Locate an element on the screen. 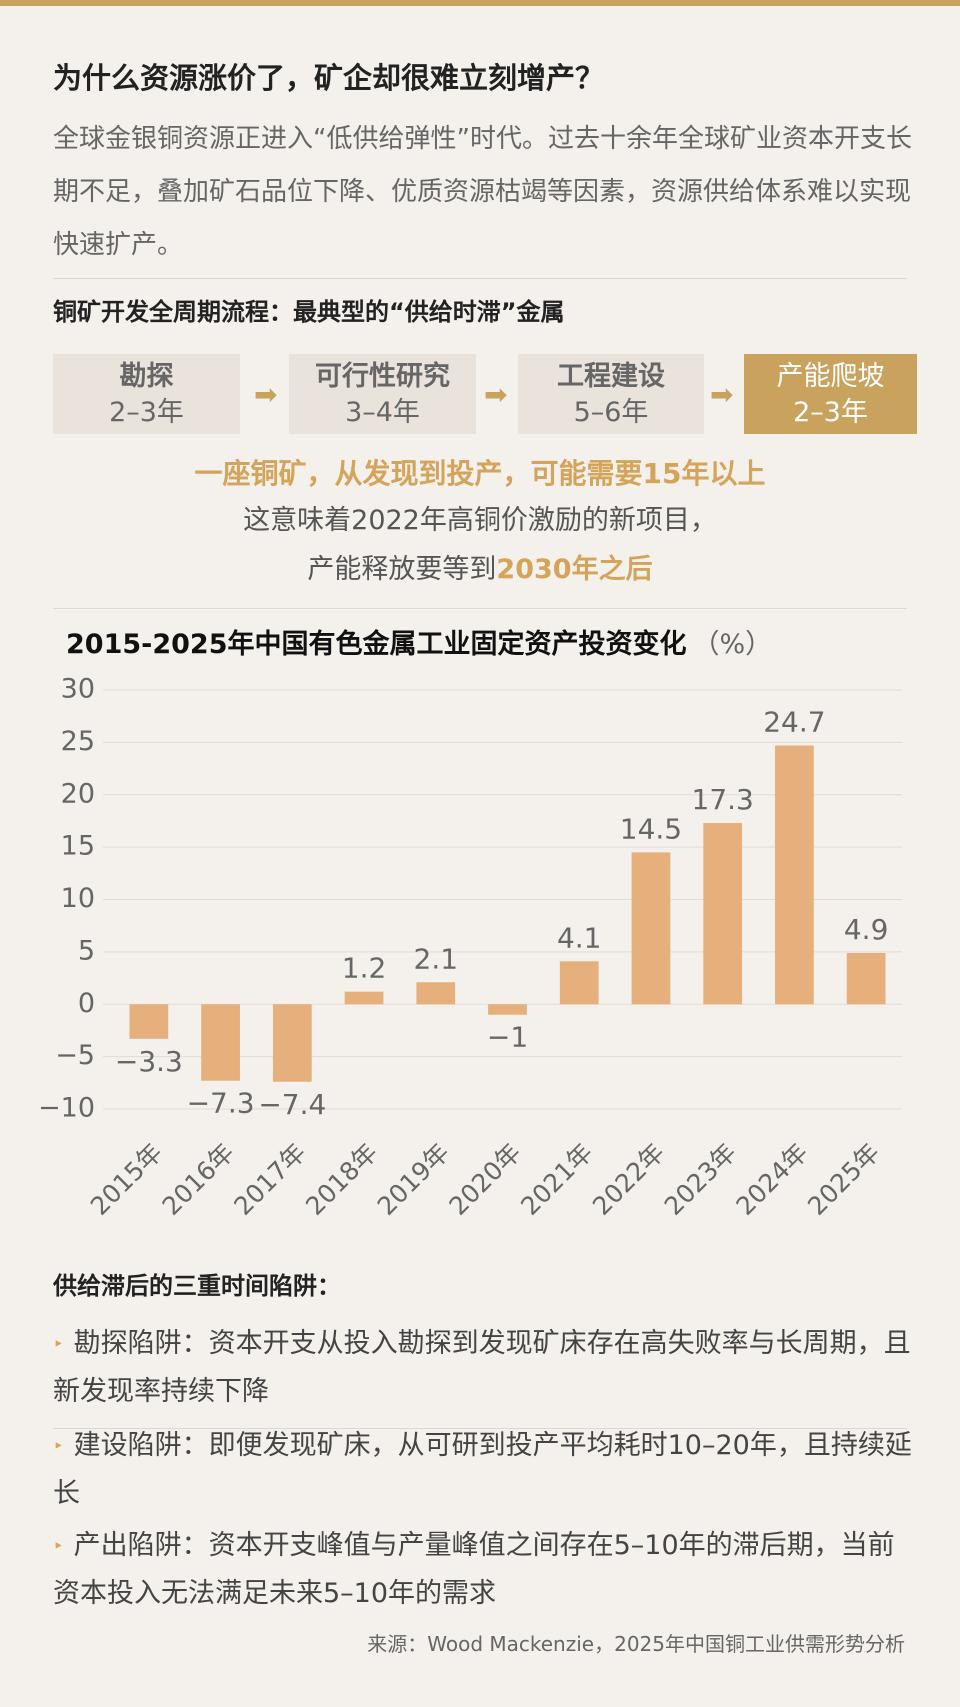 The image size is (960, 1707). chart-title-text: 2015-2025年中国有色金属工业固定资产投资变化 is located at coordinates (376, 644).